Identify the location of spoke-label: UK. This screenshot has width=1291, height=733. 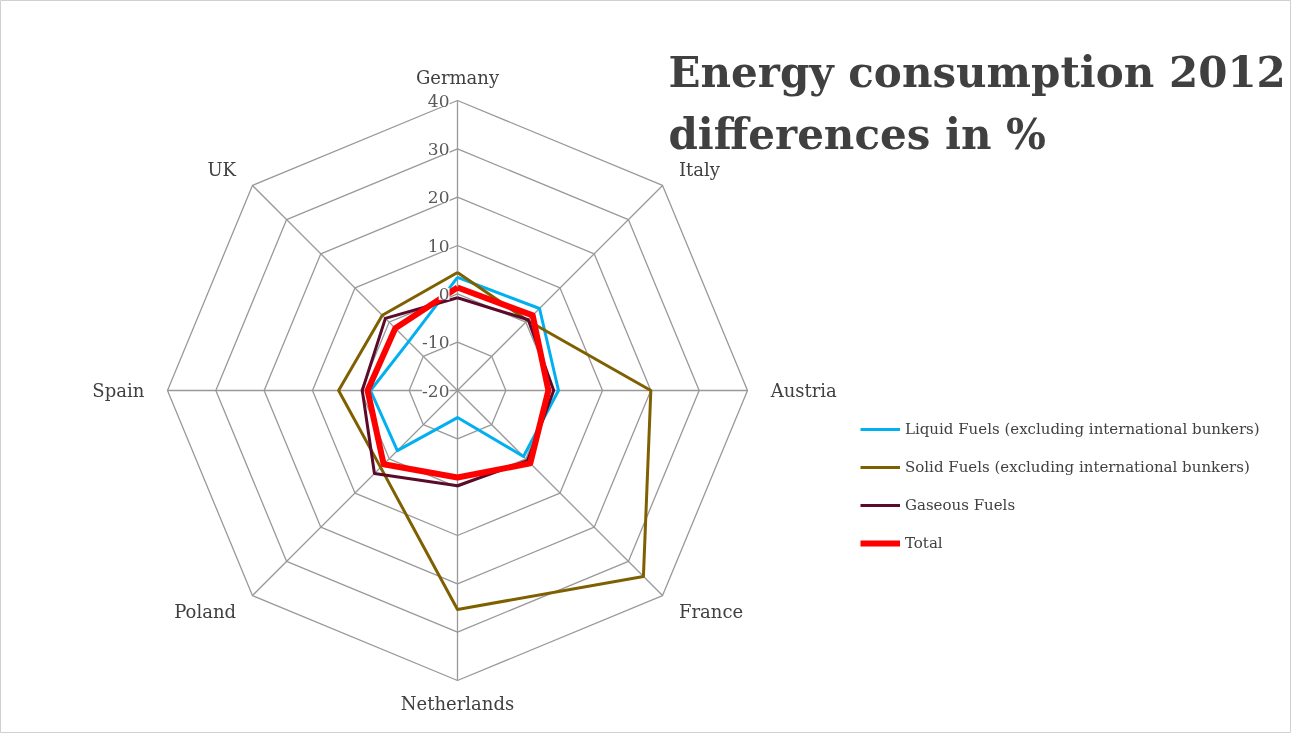
(222, 169).